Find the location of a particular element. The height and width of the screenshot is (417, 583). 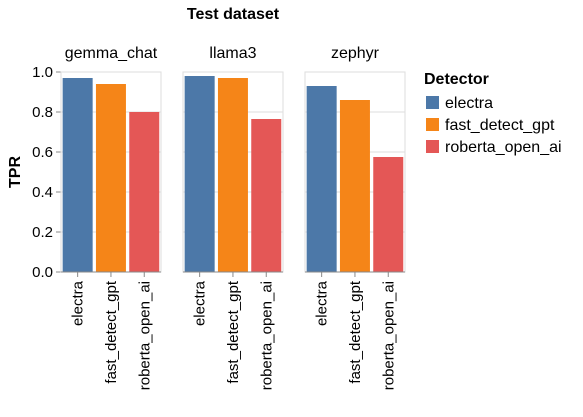

bar-llama3-roberta_open_ai is located at coordinates (266, 195).